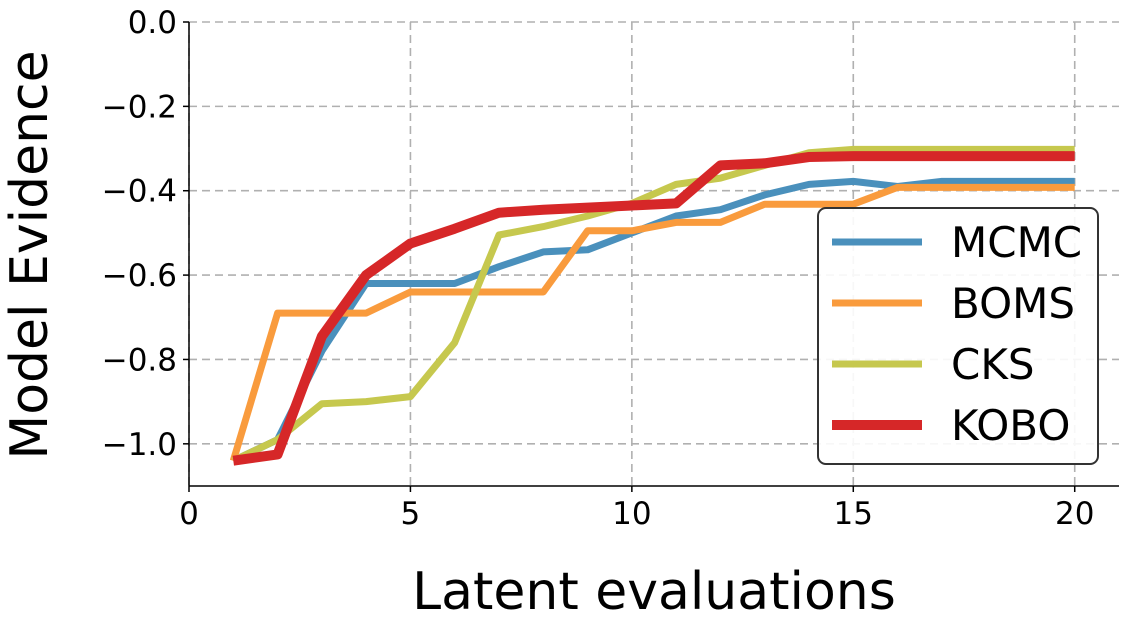 This screenshot has width=1128, height=630. Describe the element at coordinates (654, 592) in the screenshot. I see `x-axis-label: Latent evaluations` at that location.